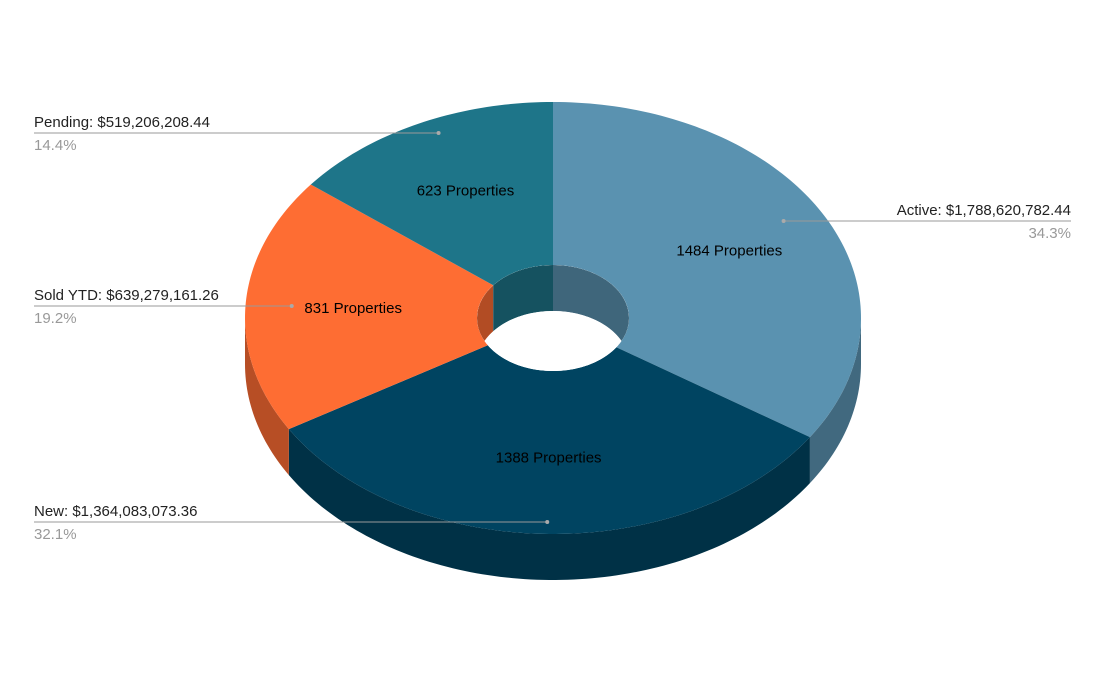 The image size is (1106, 684). Describe the element at coordinates (55, 318) in the screenshot. I see `percent-label: 19.2%` at that location.